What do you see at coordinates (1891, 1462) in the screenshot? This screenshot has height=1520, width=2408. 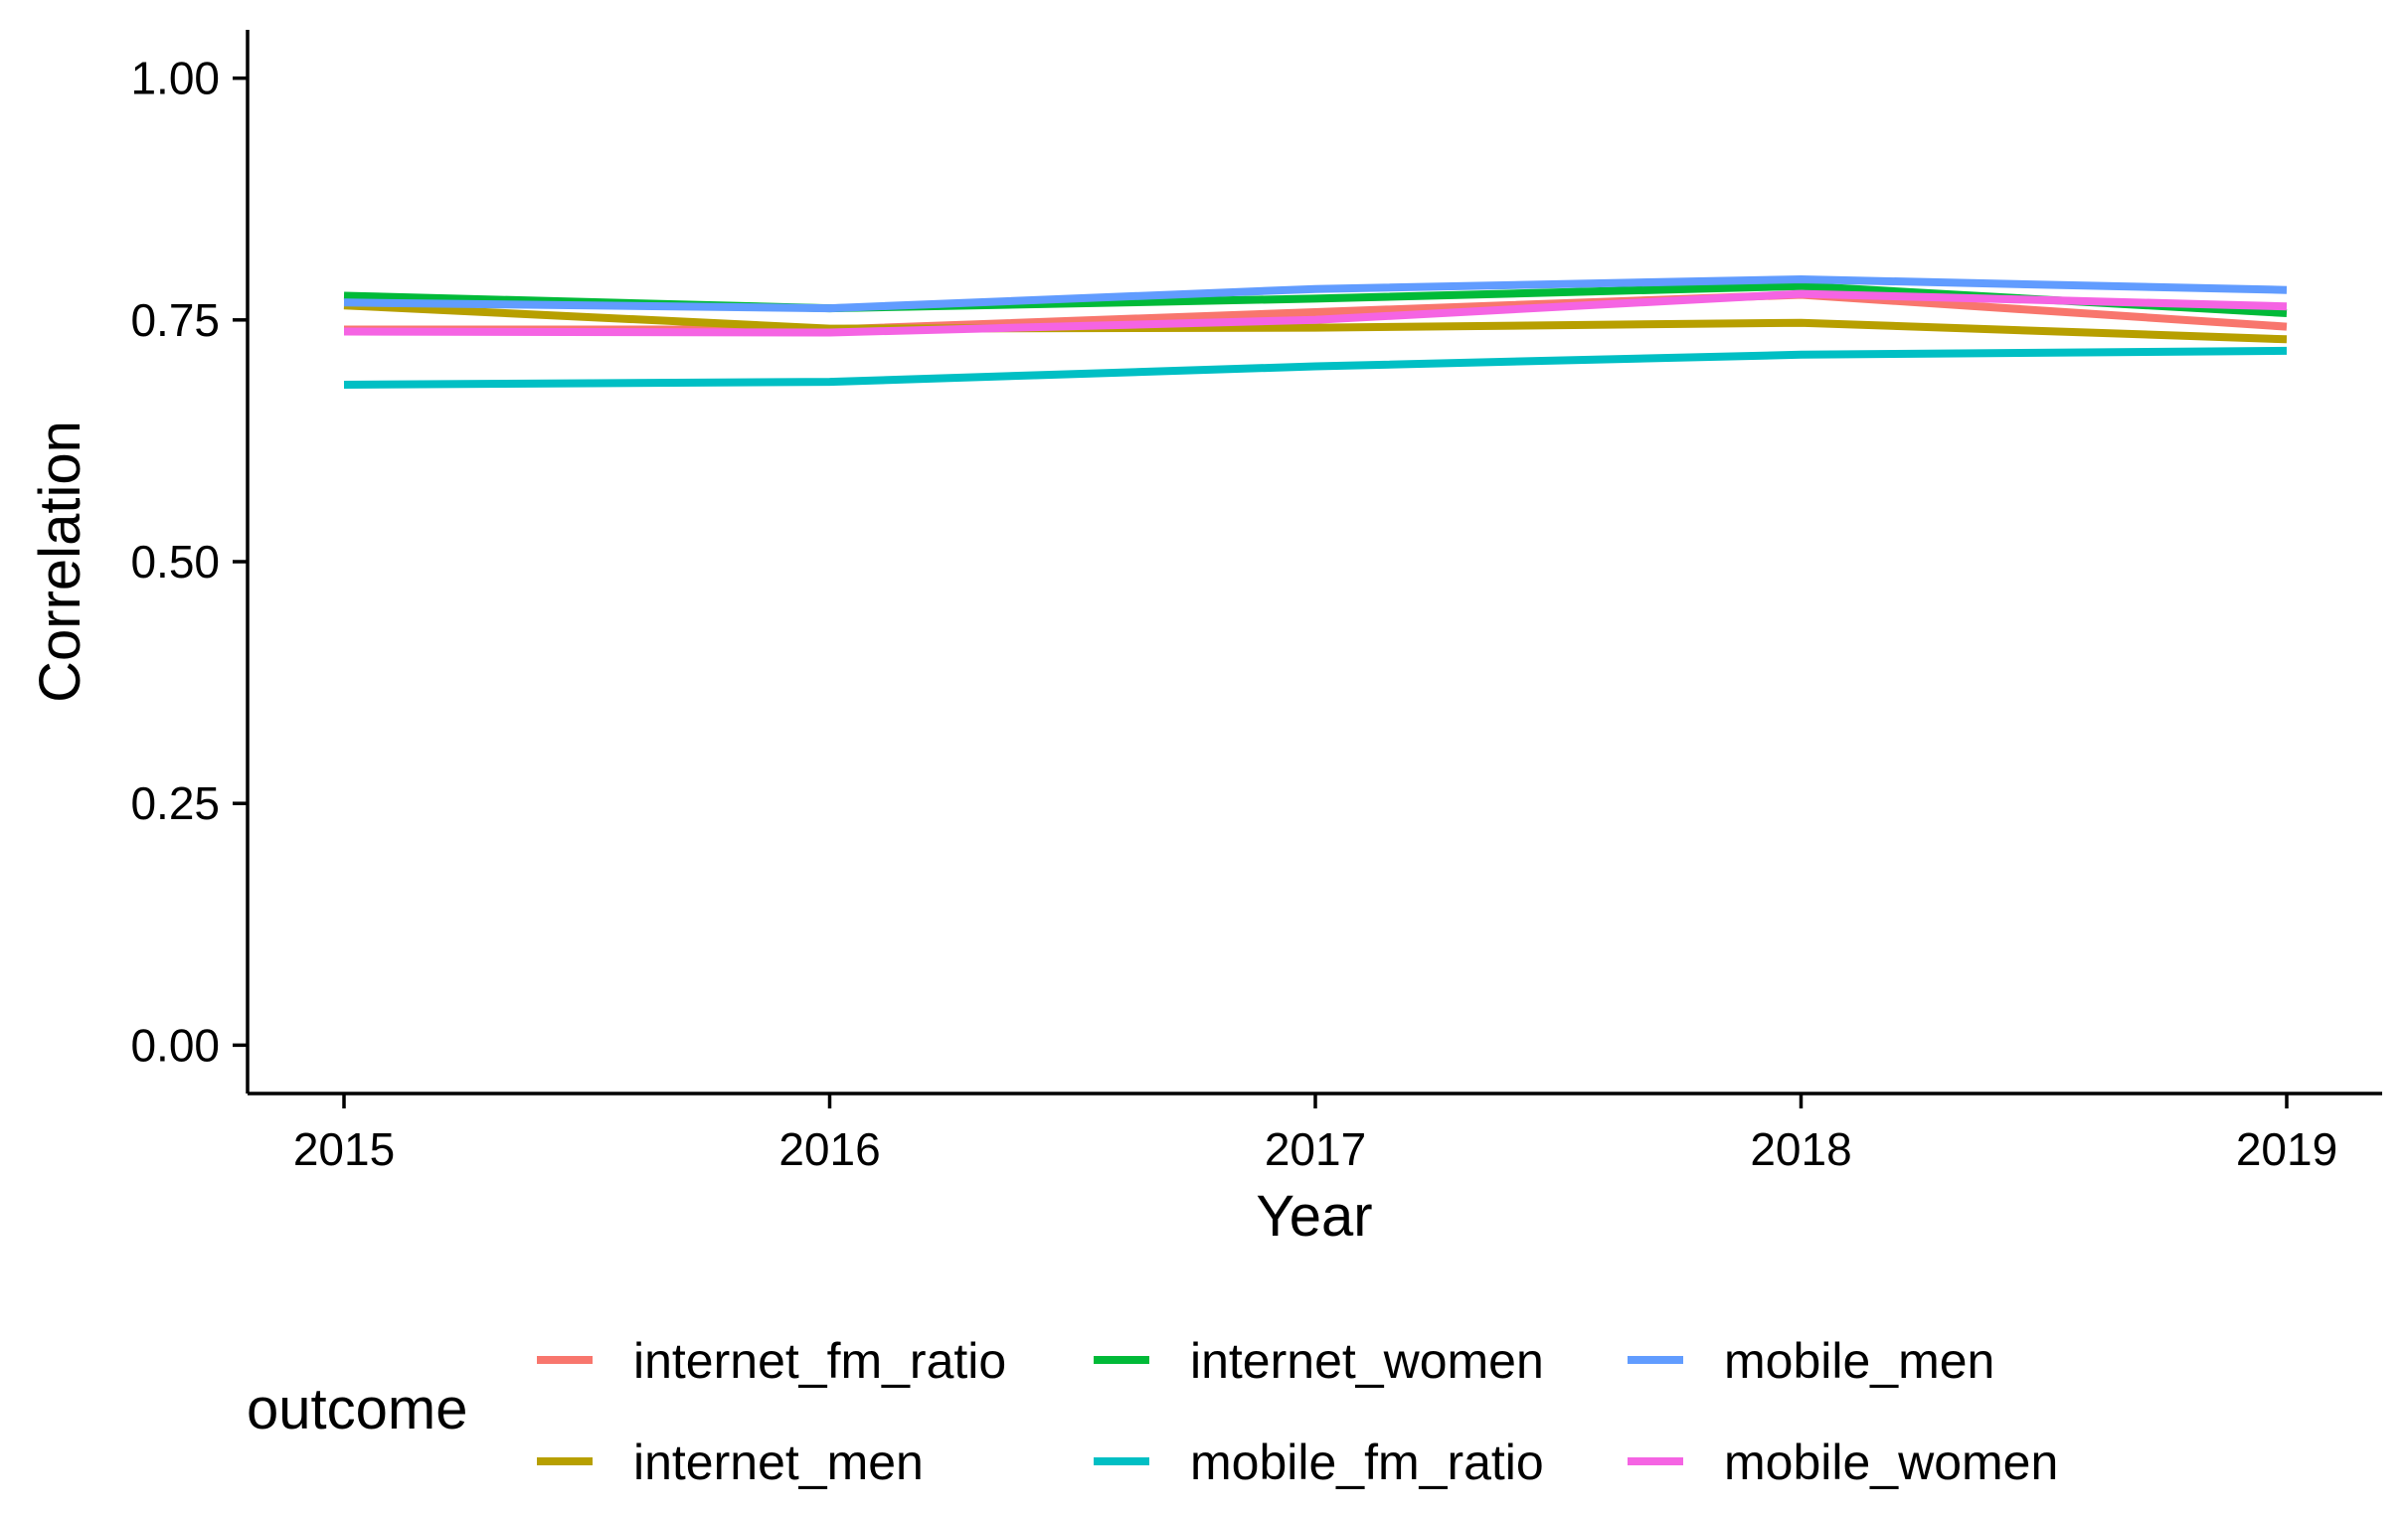 I see `legend-label-mobile-women: mobile_women` at bounding box center [1891, 1462].